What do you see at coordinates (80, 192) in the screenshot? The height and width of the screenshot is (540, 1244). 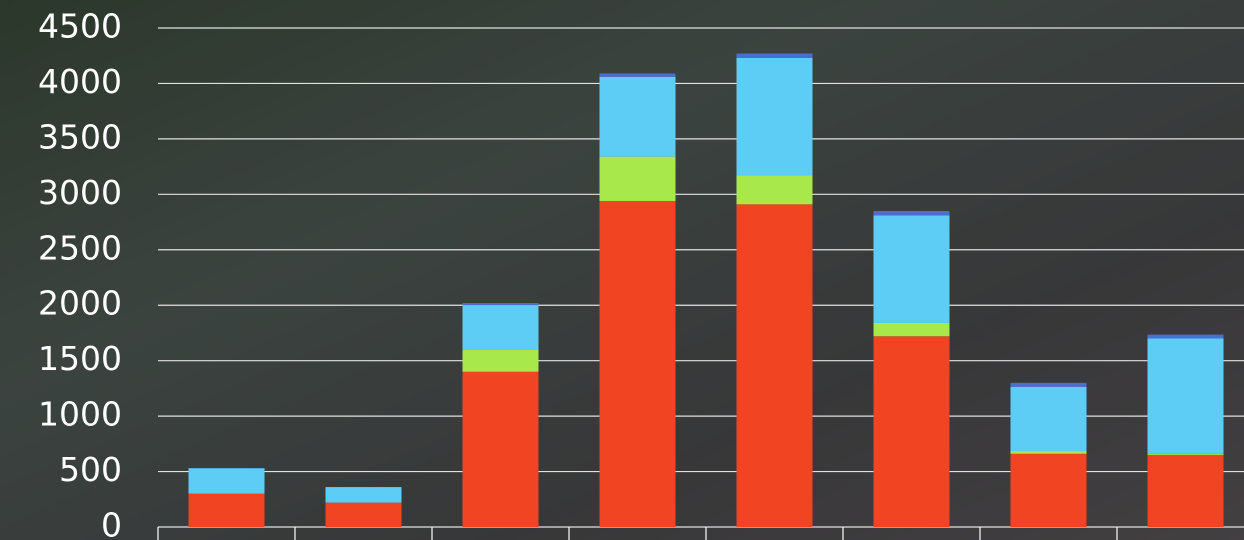 I see `y-tick-label: 3000` at bounding box center [80, 192].